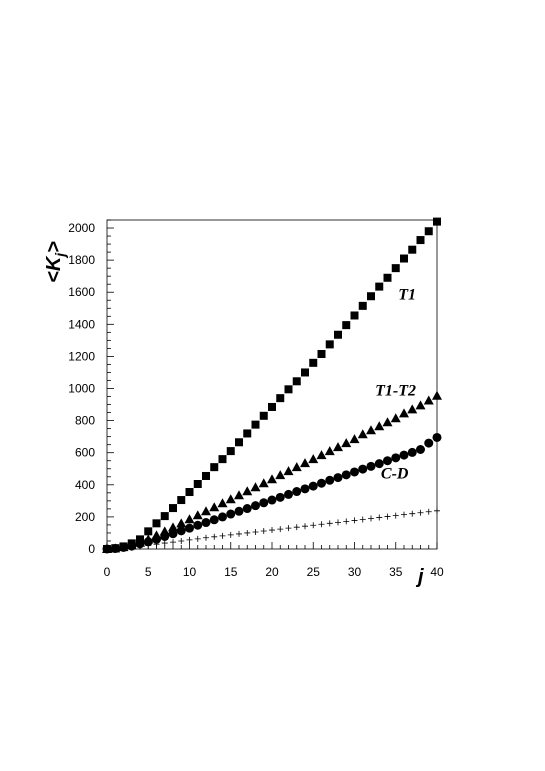 This screenshot has width=545, height=771. I want to click on x-tick-label: 5, so click(148, 572).